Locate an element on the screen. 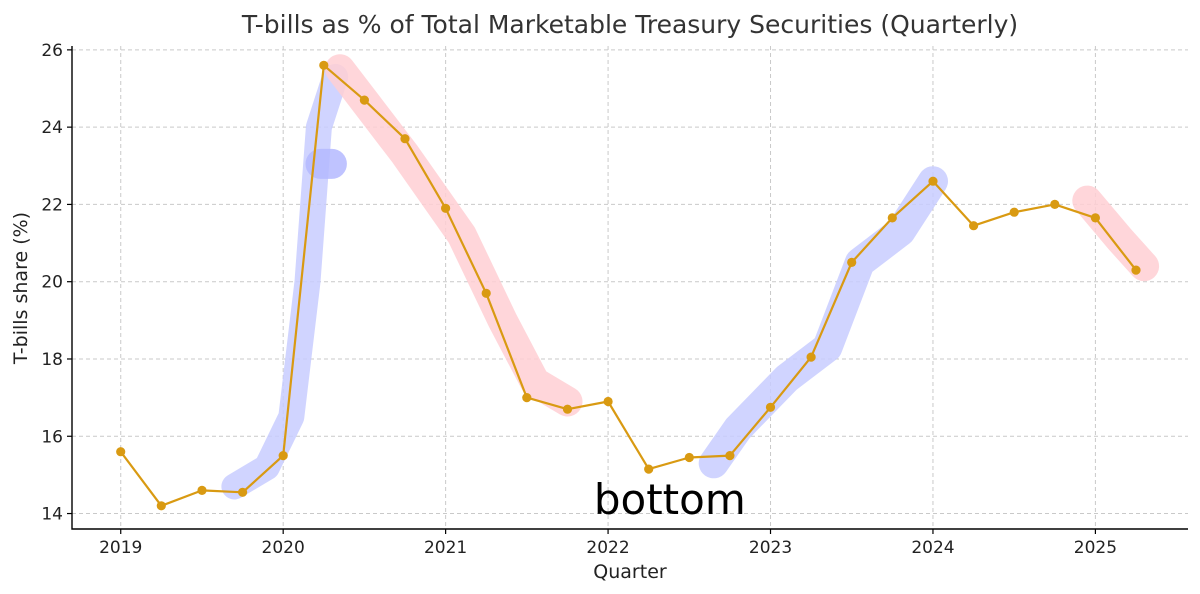 The image size is (1200, 594). y-tick-label: 16 is located at coordinates (52, 437).